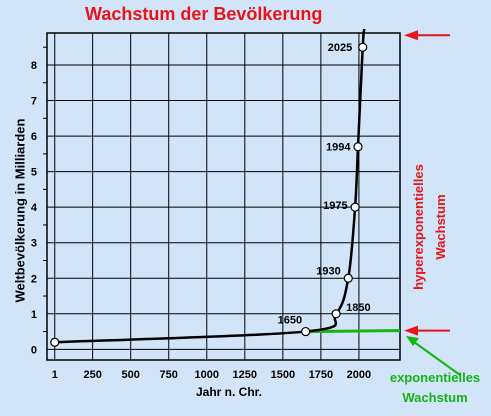 This screenshot has height=416, width=491. I want to click on x-tick-label: 1750, so click(321, 375).